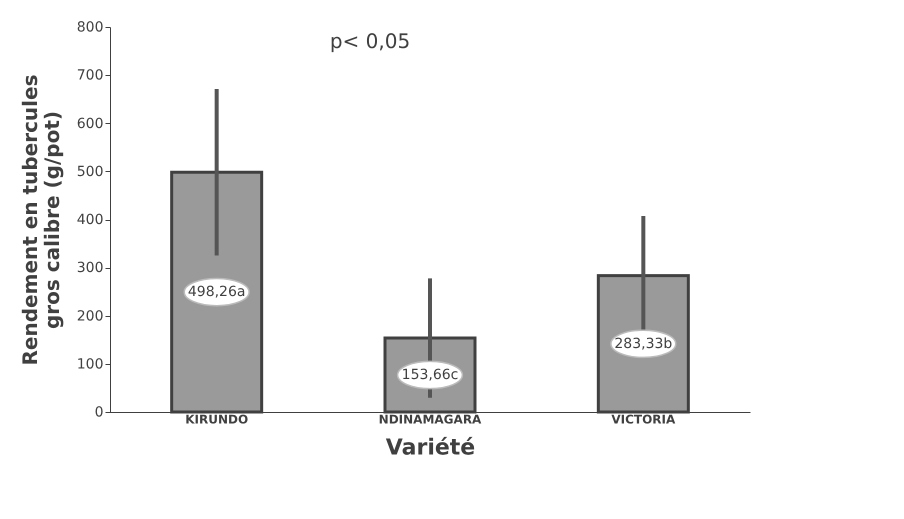 Image resolution: width=904 pixels, height=519 pixels. I want to click on y-tick-label: 400, so click(90, 220).